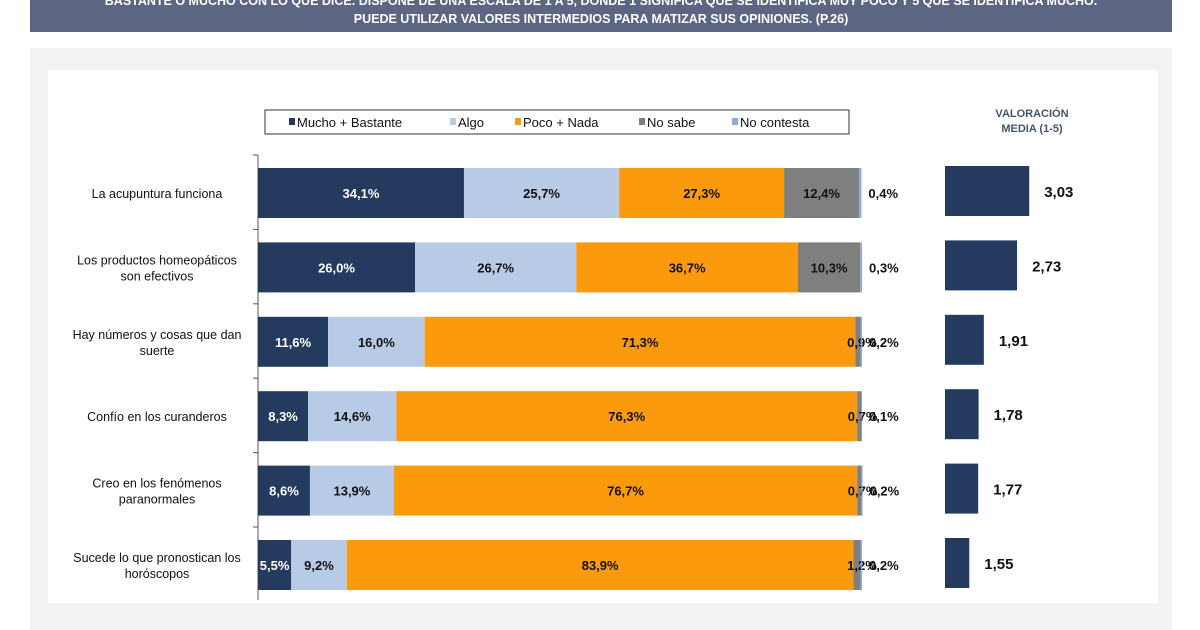 This screenshot has width=1200, height=630. I want to click on data-label: 0,9%, so click(862, 342).